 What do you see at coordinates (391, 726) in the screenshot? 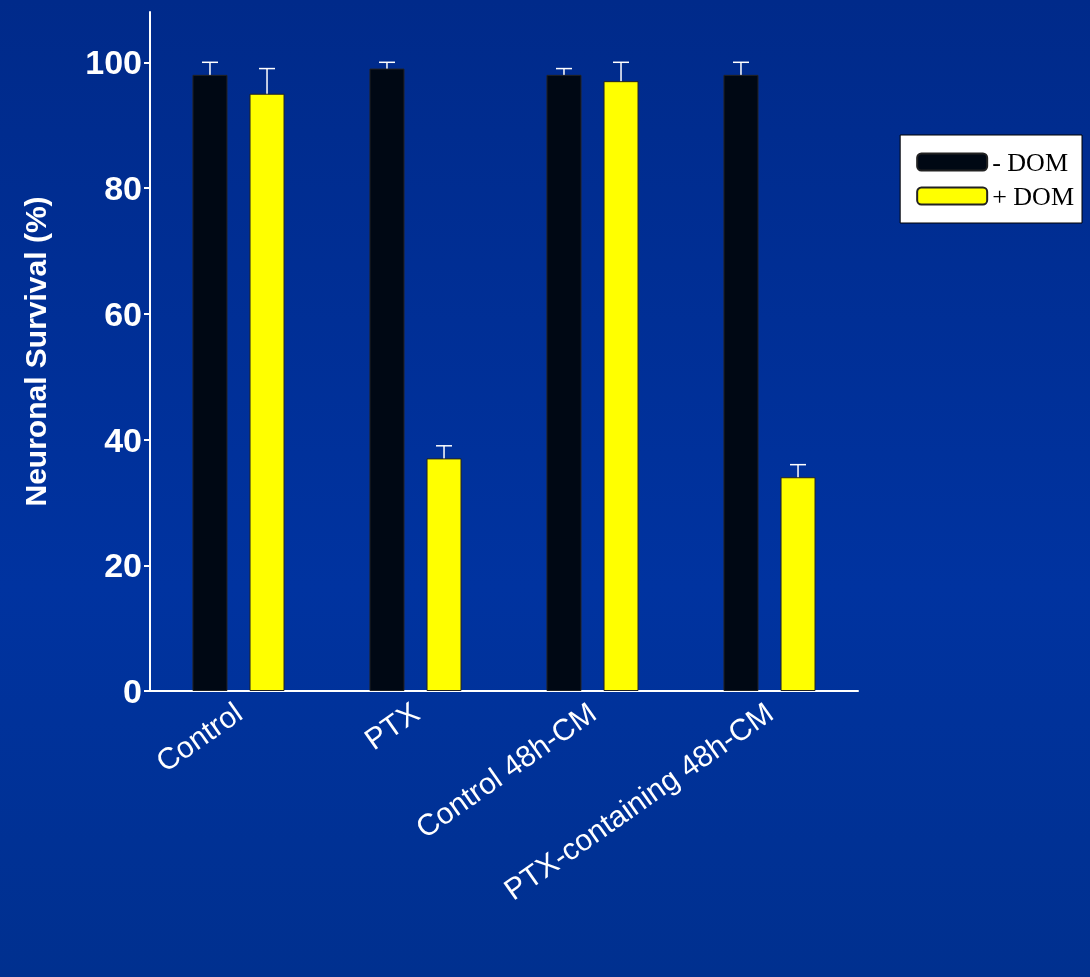
I see `x-tick-label: PTX` at bounding box center [391, 726].